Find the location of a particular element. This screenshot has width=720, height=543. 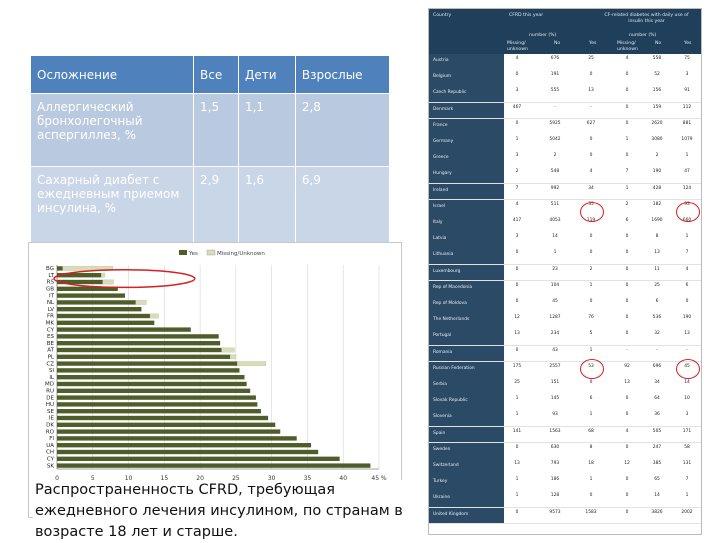

country-value: 151 is located at coordinates (555, 382).